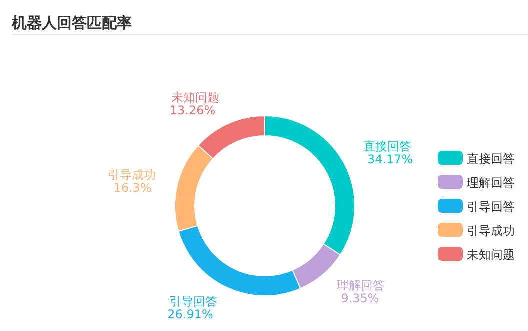  What do you see at coordinates (491, 183) in the screenshot?
I see `legend-label: 理解回答` at bounding box center [491, 183].